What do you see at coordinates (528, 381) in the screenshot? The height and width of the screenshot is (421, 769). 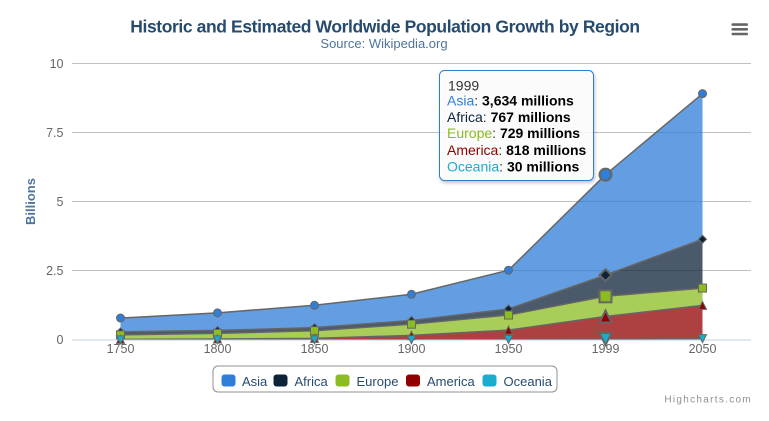 I see `svg-text: Oceania` at bounding box center [528, 381].